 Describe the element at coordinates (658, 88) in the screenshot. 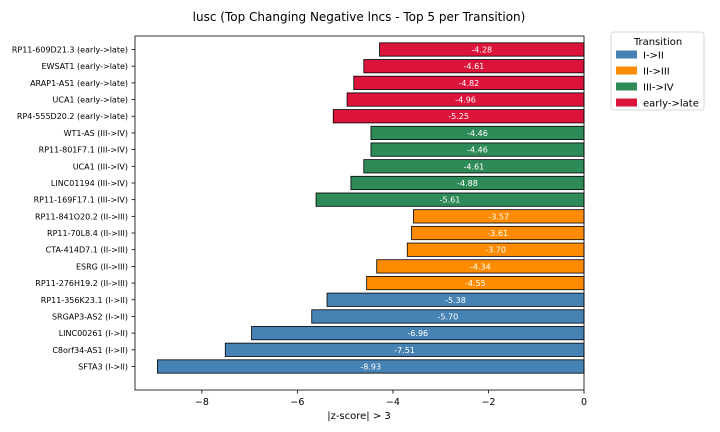

I see `legend-label: III->IV` at that location.